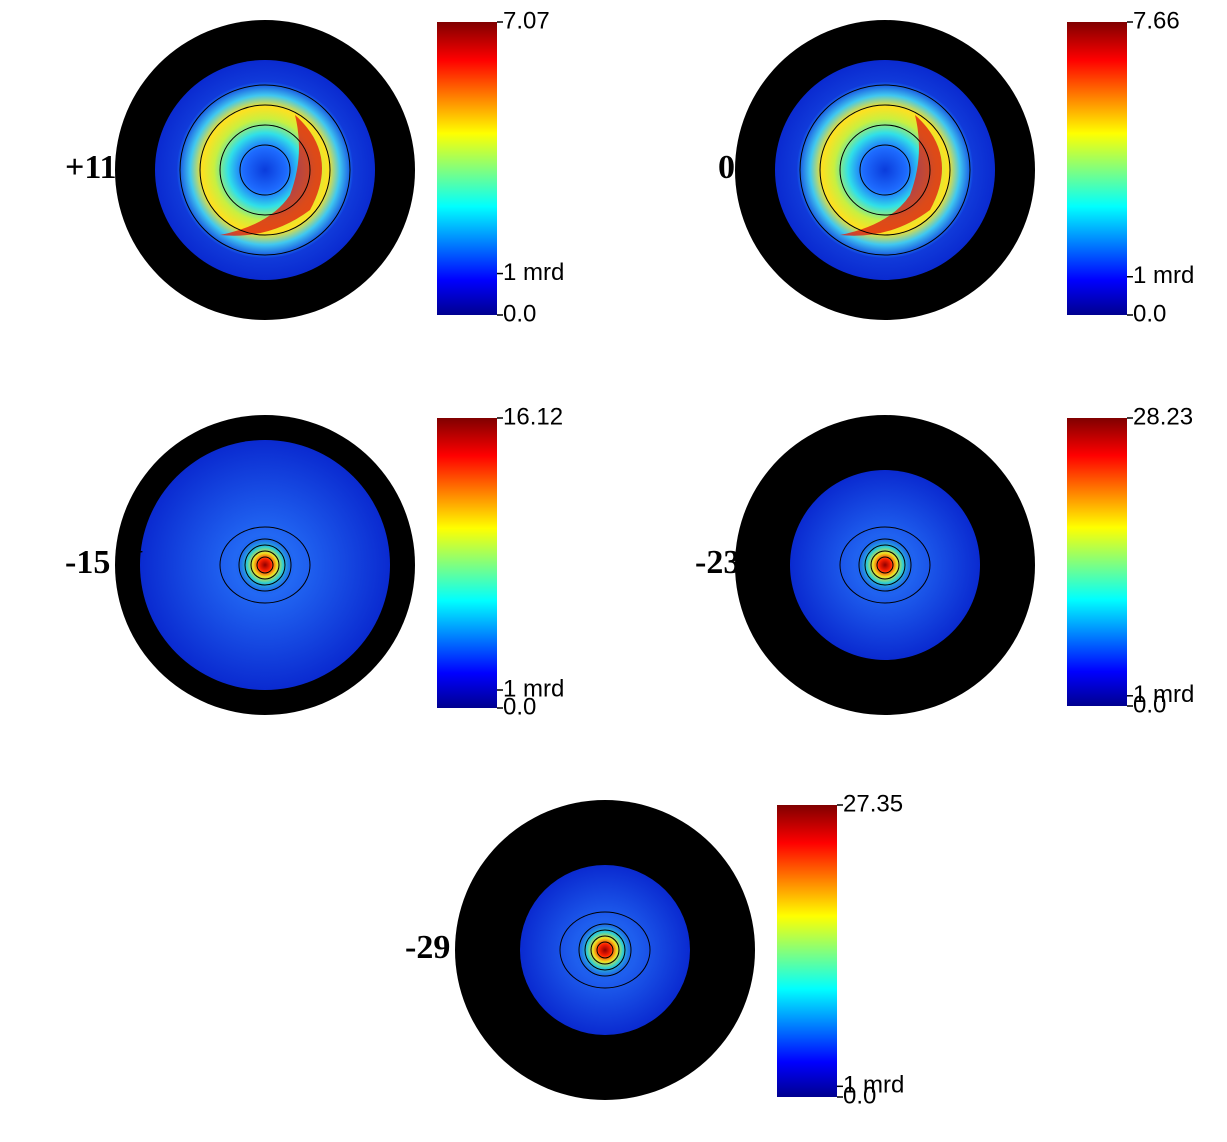 This screenshot has height=1142, width=1227. What do you see at coordinates (743, 167) in the screenshot?
I see `panel-label: 0 V` at bounding box center [743, 167].